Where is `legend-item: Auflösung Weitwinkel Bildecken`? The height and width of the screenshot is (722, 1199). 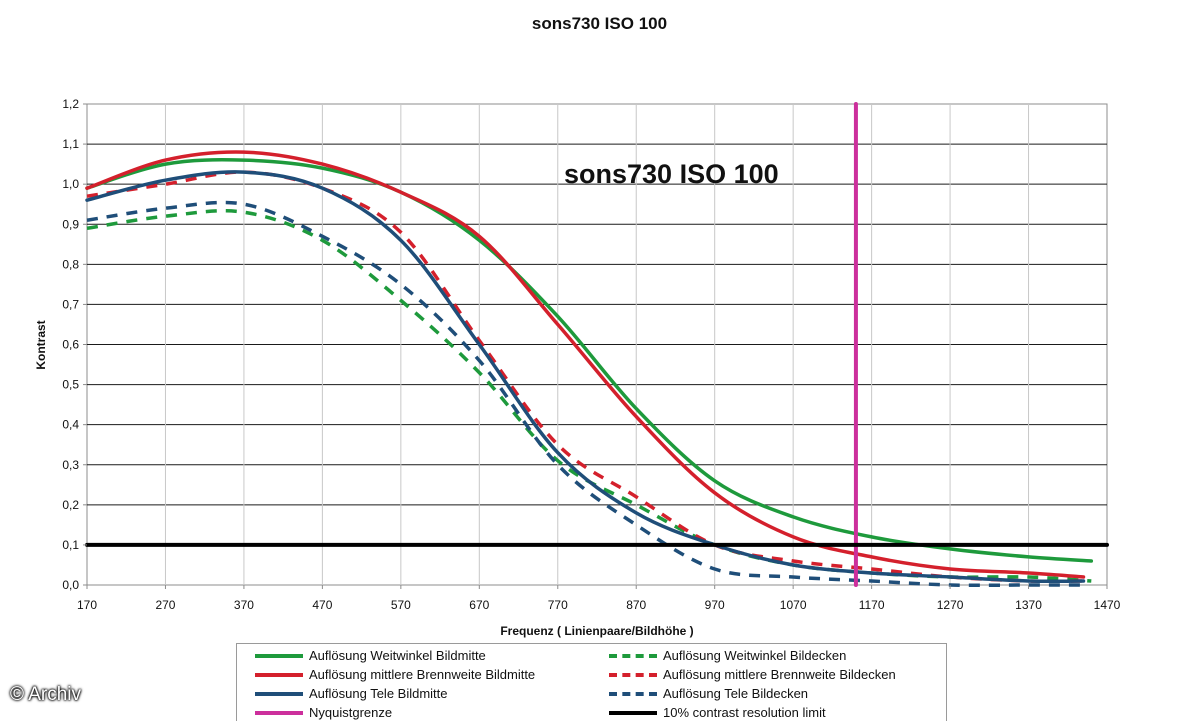
legend-item: Auflösung Weitwinkel Bildecken is located at coordinates (727, 655).